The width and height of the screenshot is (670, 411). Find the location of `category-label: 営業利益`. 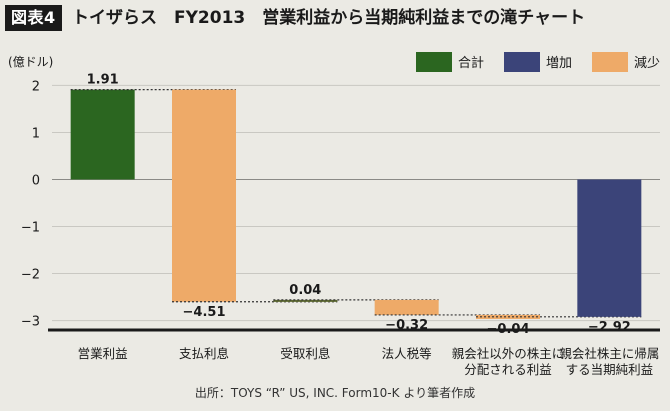

category-label: 営業利益 is located at coordinates (103, 353).